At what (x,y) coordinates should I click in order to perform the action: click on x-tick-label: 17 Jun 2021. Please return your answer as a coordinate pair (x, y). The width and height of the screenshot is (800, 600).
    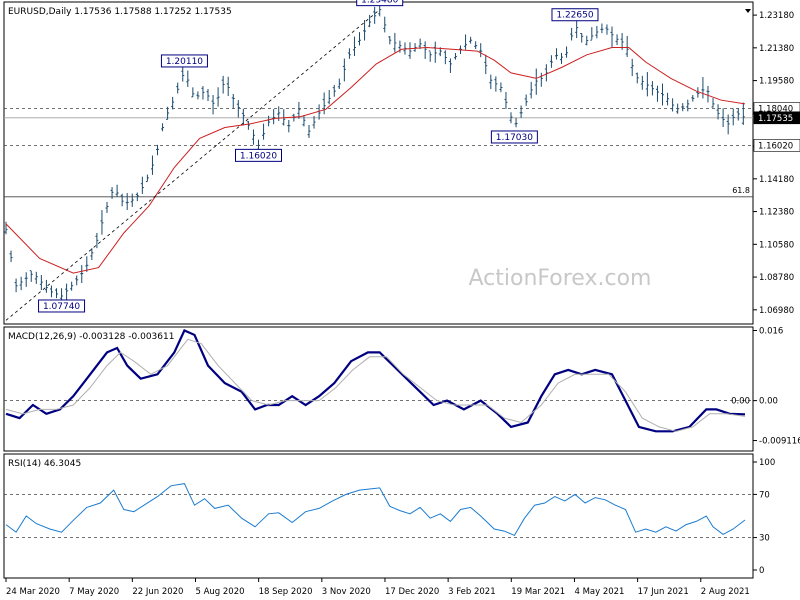
    Looking at the image, I should click on (663, 592).